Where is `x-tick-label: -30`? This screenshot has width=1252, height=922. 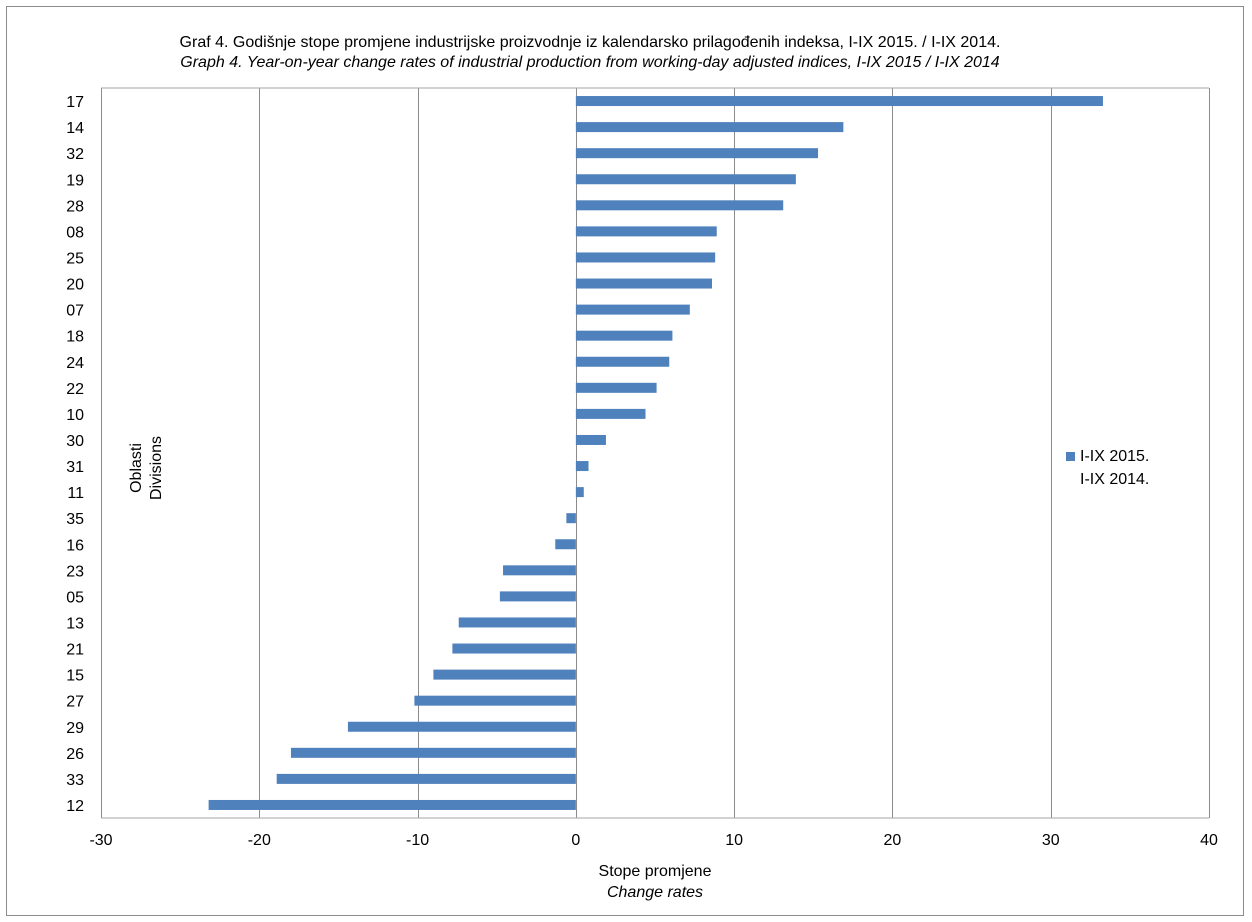 x-tick-label: -30 is located at coordinates (100, 840).